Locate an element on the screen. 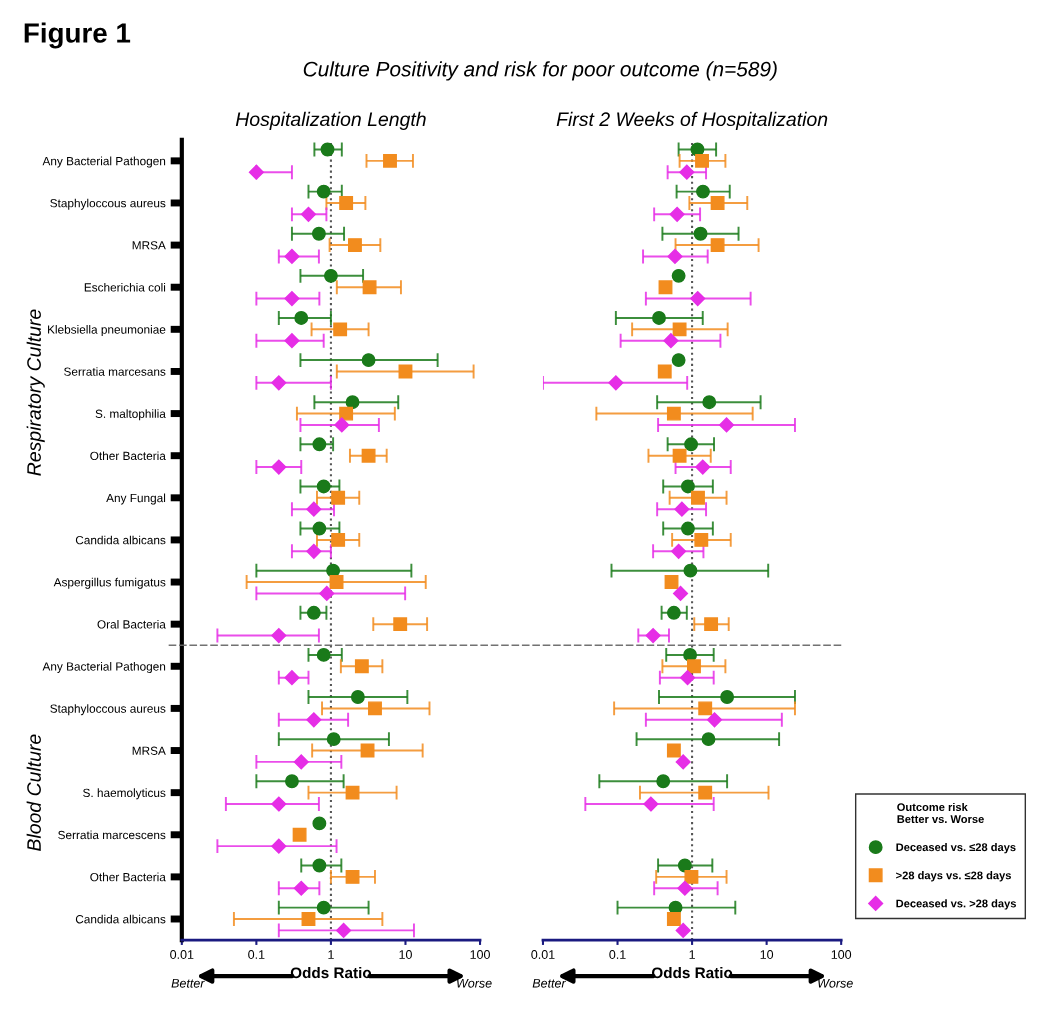 This screenshot has height=1013, width=1039. y-tick-label: S. maltophilia is located at coordinates (130, 415).